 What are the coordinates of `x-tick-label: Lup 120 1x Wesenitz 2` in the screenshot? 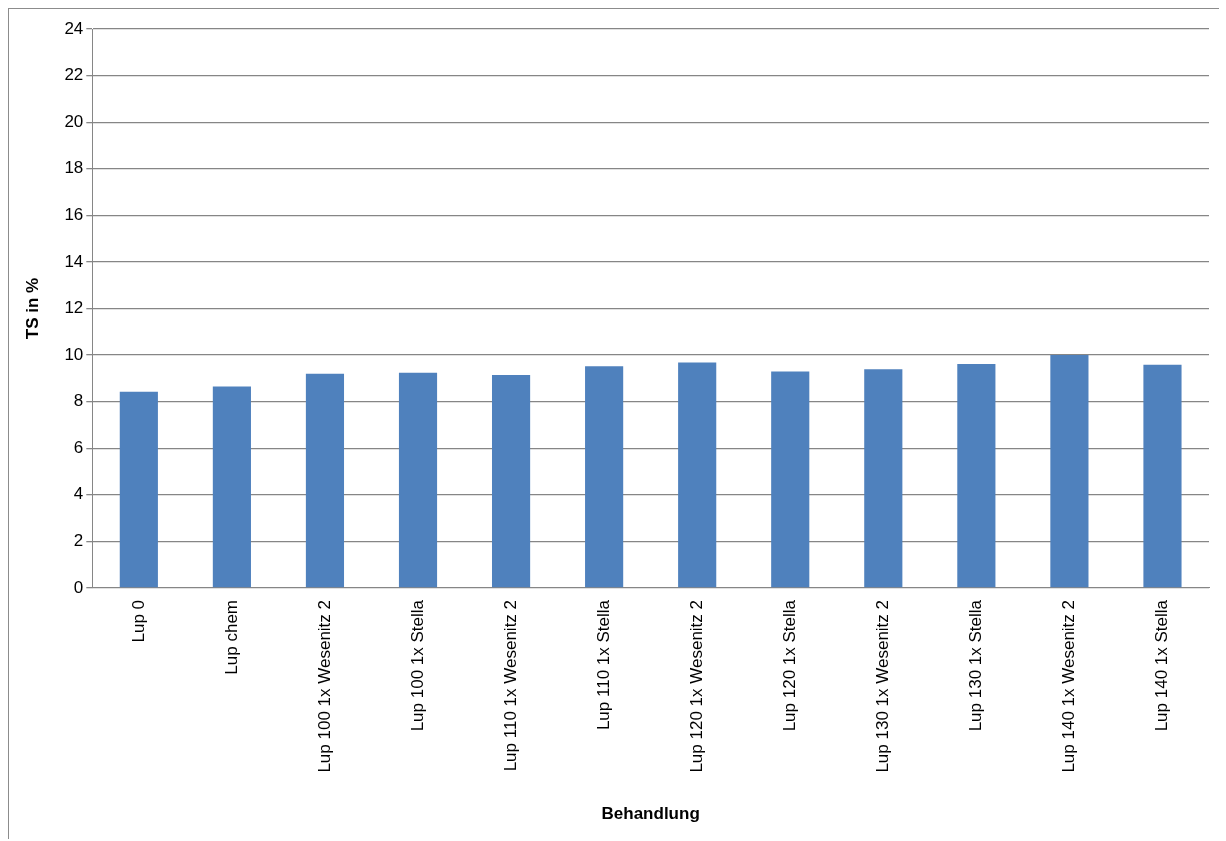 It's located at (696, 686).